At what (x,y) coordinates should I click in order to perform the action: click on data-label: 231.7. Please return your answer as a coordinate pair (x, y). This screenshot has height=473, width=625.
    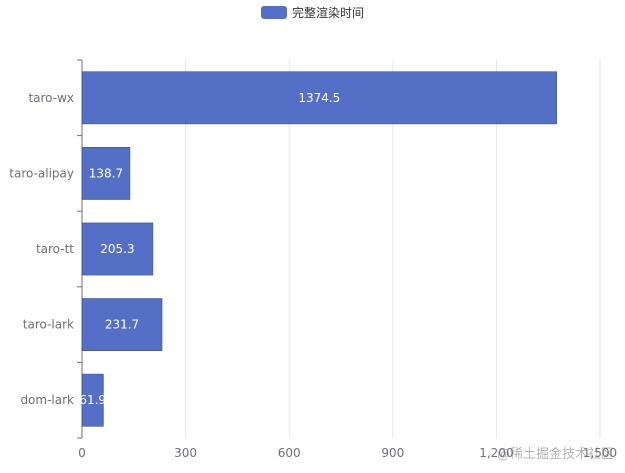
    Looking at the image, I should click on (122, 325).